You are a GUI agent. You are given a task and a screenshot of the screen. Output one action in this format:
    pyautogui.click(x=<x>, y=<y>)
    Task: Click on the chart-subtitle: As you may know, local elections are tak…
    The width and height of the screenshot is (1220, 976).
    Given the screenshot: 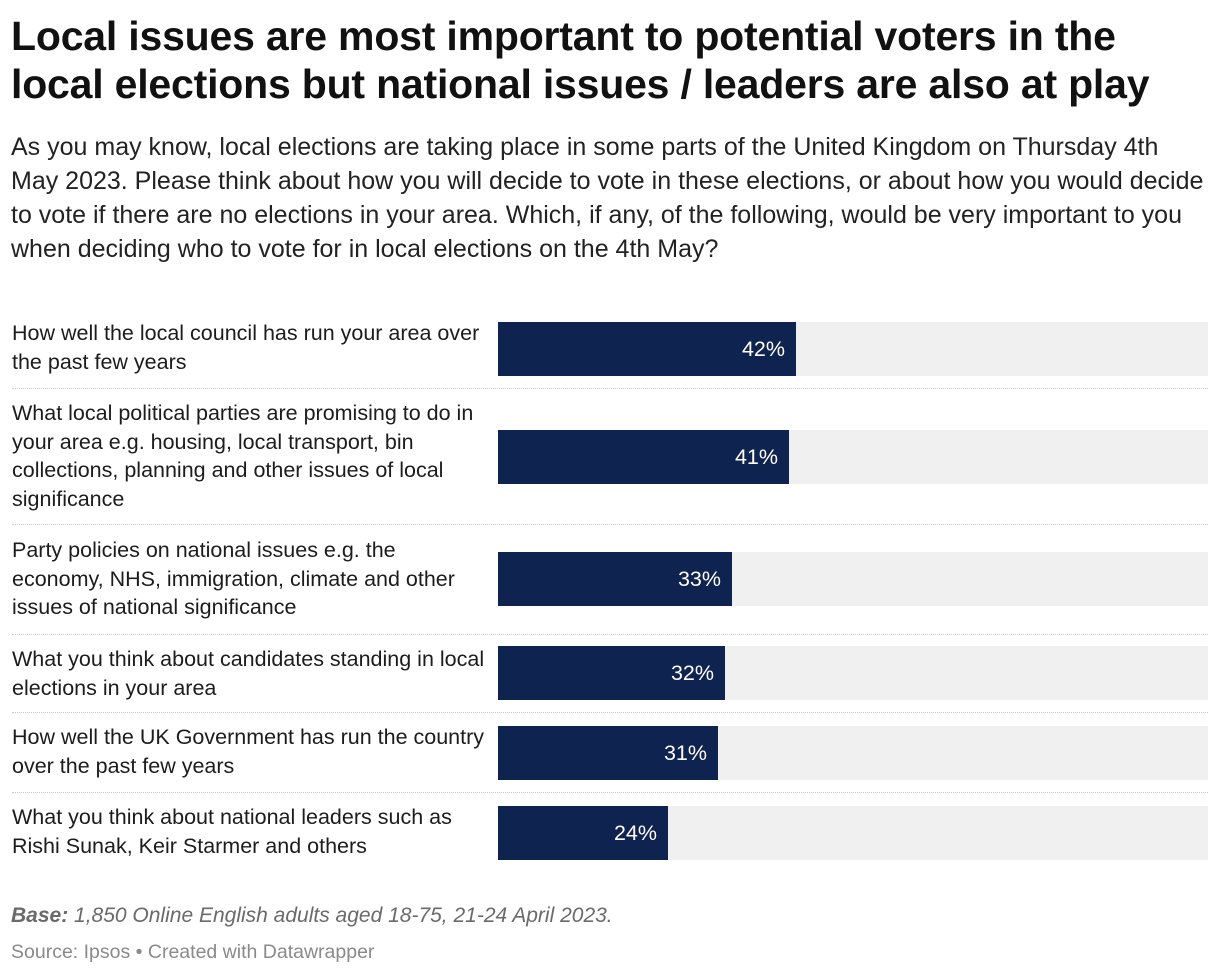 What is the action you would take?
    pyautogui.click(x=607, y=198)
    